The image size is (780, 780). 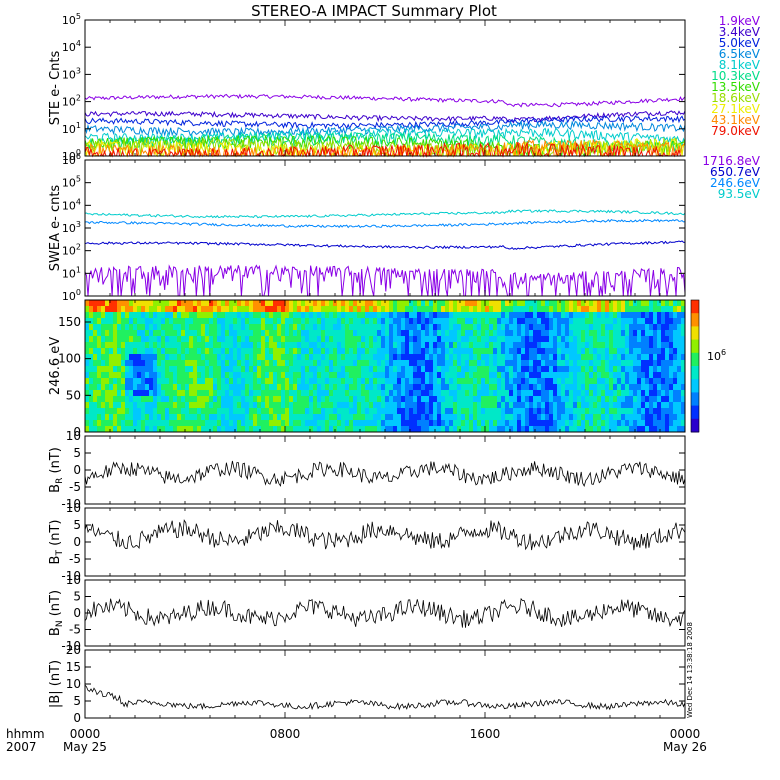 I want to click on br-series, so click(x=385, y=474).